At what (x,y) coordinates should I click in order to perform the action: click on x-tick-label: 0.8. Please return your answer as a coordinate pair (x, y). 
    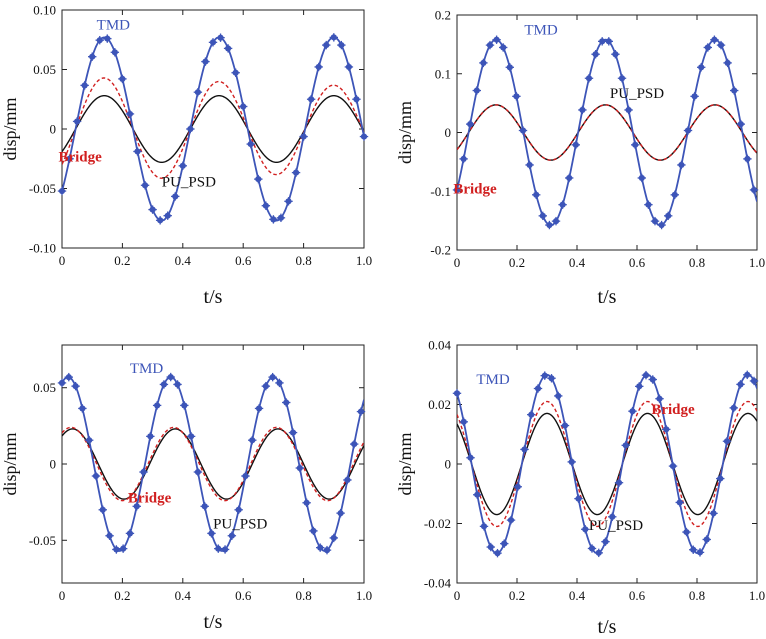
    Looking at the image, I should click on (303, 595).